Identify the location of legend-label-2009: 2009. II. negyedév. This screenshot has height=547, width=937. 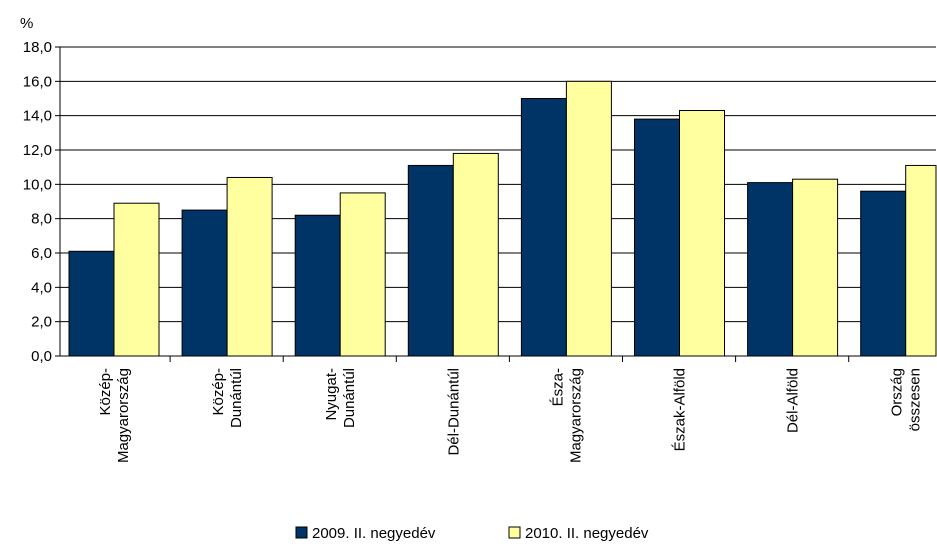
(374, 533).